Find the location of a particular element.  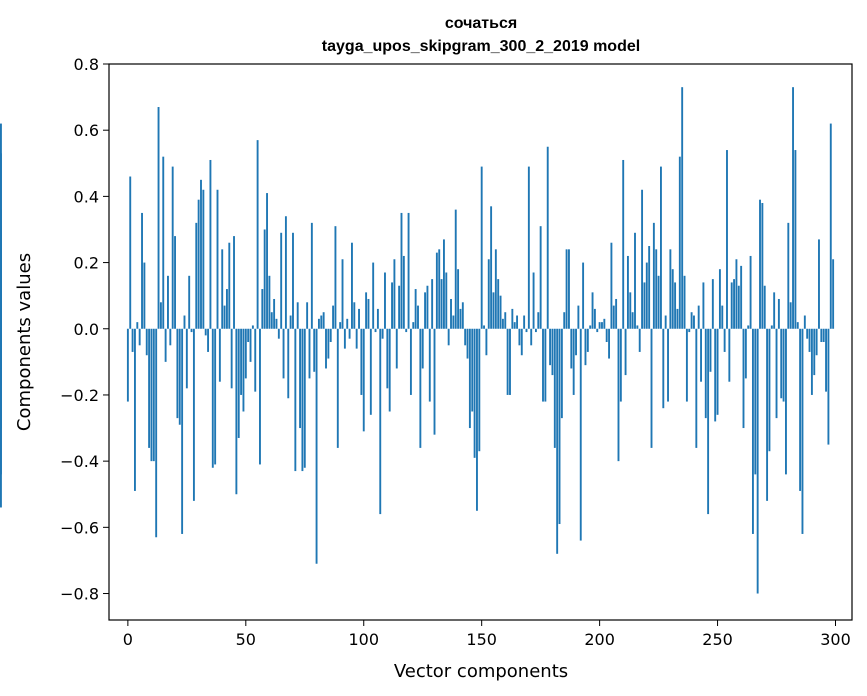

y-tick-label: −0.4 is located at coordinates (79, 461).